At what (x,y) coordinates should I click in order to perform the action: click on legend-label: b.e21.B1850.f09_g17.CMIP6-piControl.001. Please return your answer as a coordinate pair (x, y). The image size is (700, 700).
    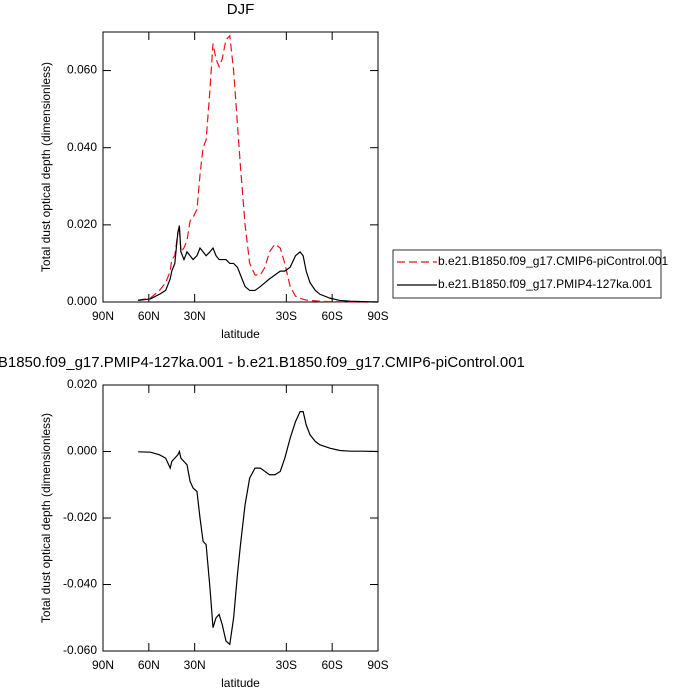
    Looking at the image, I should click on (553, 261).